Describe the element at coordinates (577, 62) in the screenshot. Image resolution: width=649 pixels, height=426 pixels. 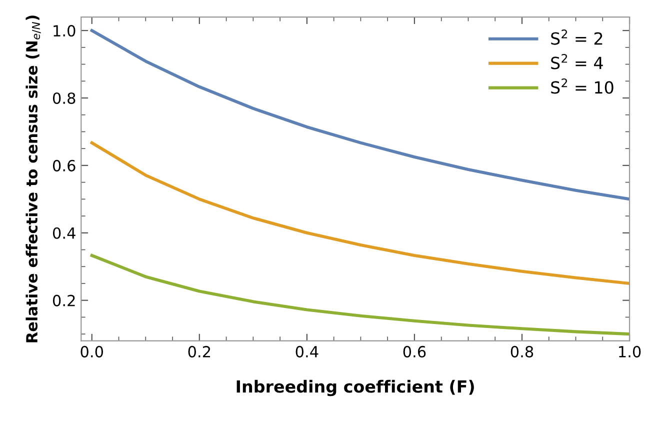
I see `legend-label: S$^{2}$ = 4` at that location.